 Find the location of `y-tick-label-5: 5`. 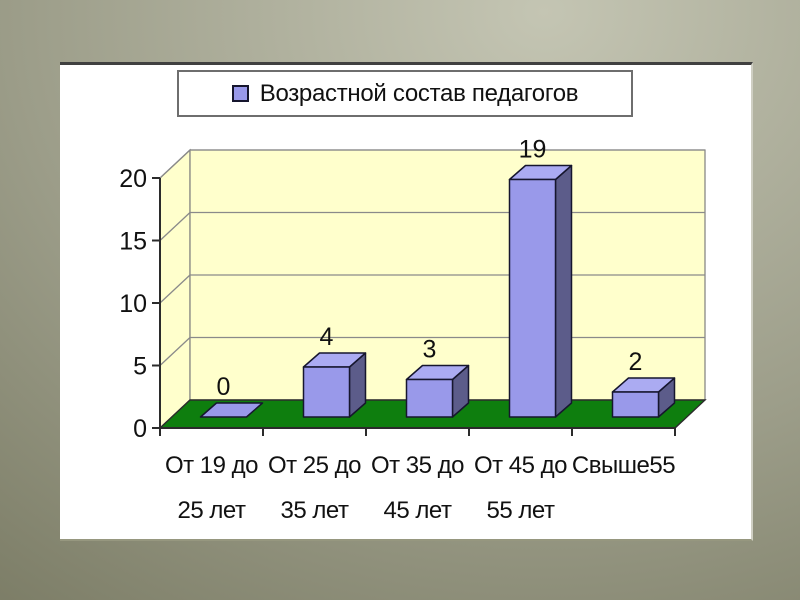

y-tick-label-5: 5 is located at coordinates (140, 367).